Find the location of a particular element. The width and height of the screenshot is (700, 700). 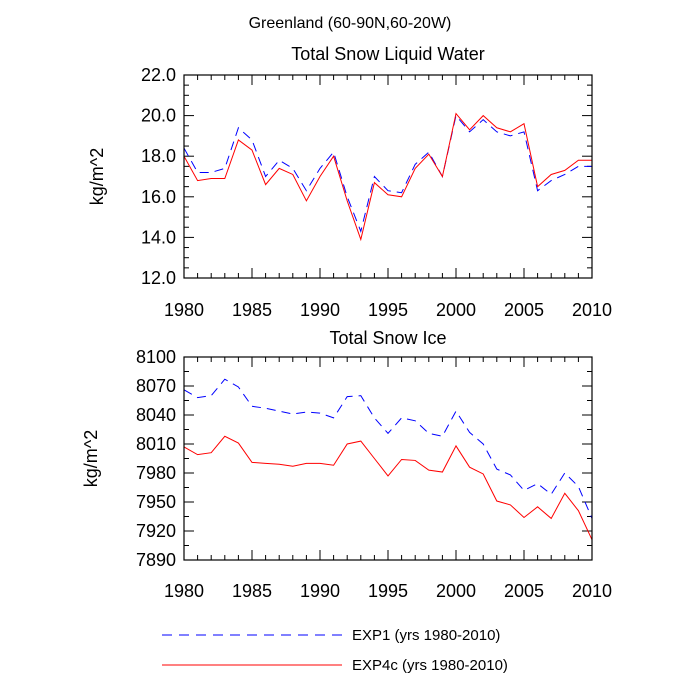

y-tick-label: 18.0 is located at coordinates (158, 156).